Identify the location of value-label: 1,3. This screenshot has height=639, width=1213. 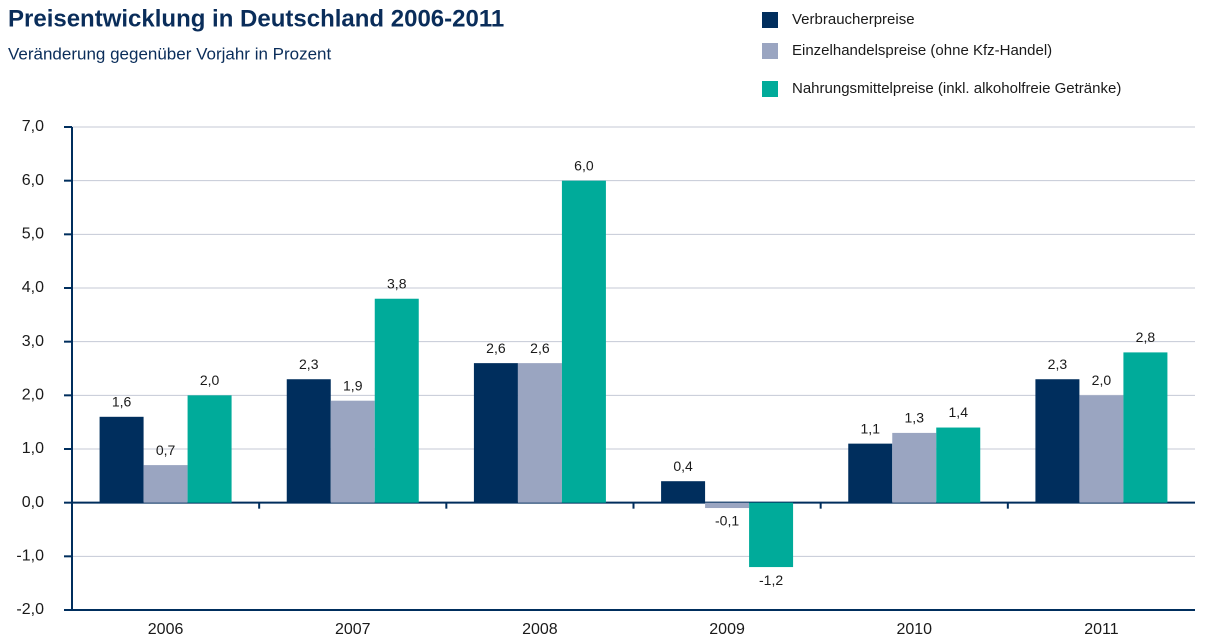
(915, 418).